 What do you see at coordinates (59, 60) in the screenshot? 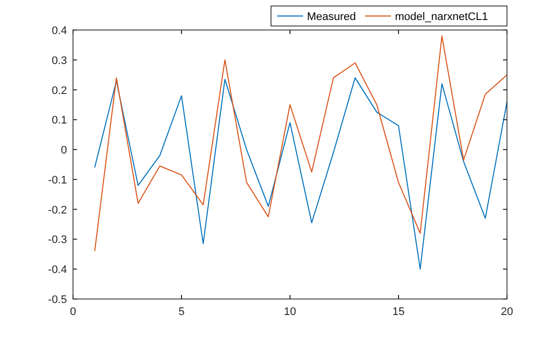
I see `y-tick-label: 0.3` at bounding box center [59, 60].